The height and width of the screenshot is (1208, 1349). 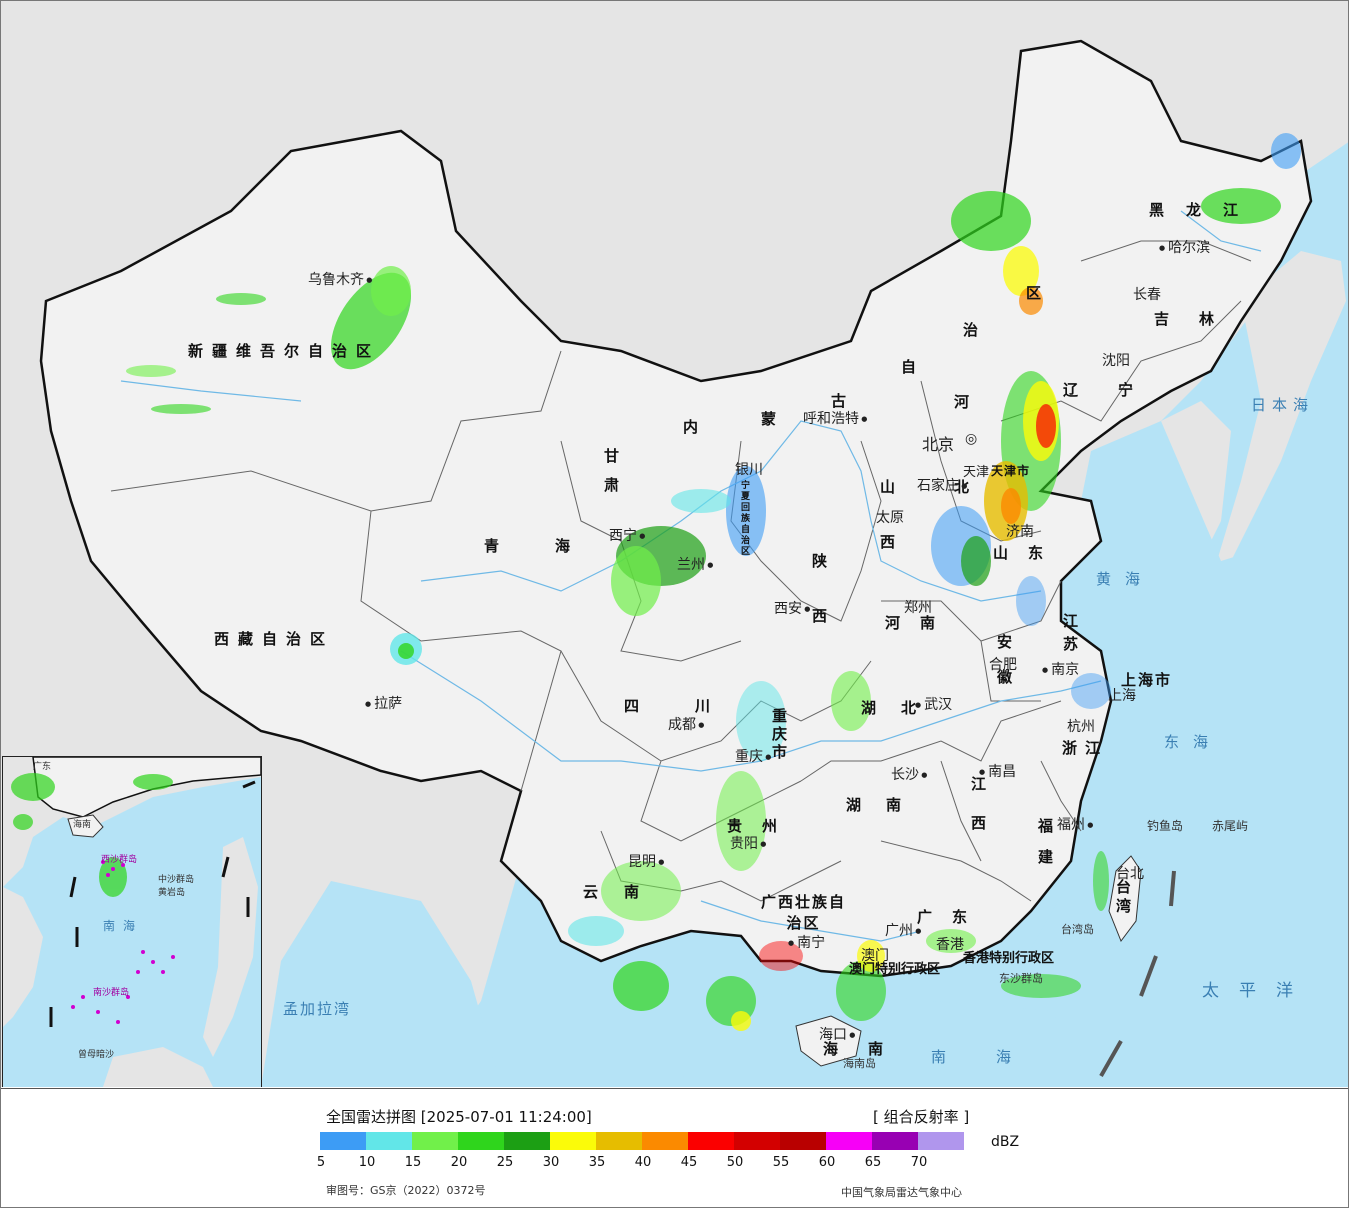 What do you see at coordinates (933, 704) in the screenshot?
I see `city-wuhan: 武汉` at bounding box center [933, 704].